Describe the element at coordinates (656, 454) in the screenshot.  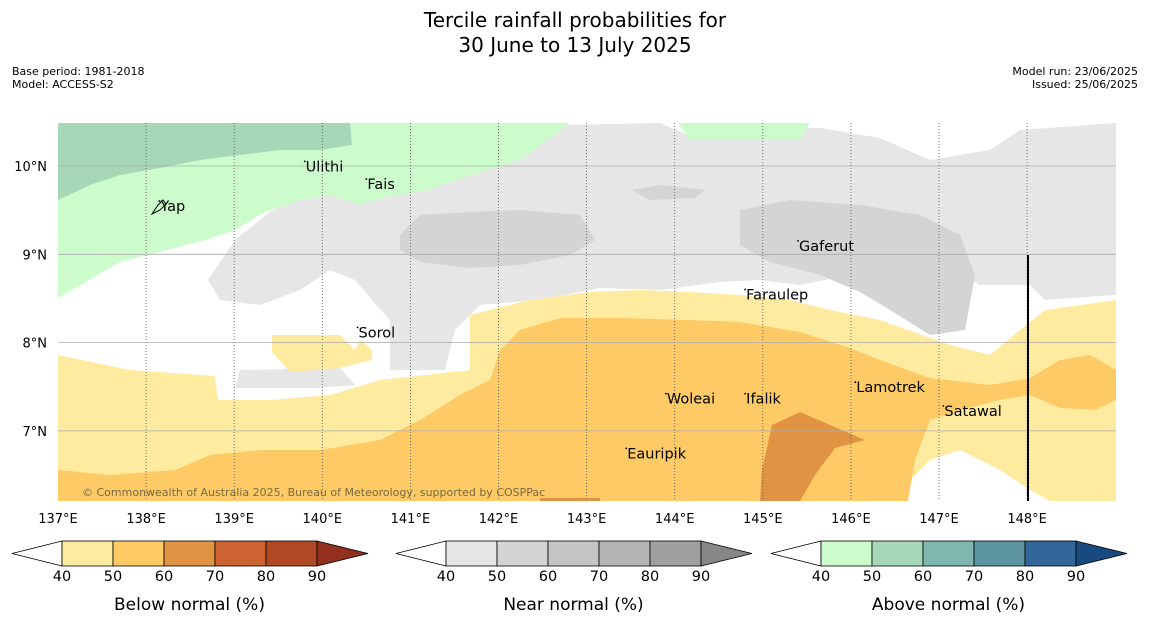
I see `place-label: Eauripik` at that location.